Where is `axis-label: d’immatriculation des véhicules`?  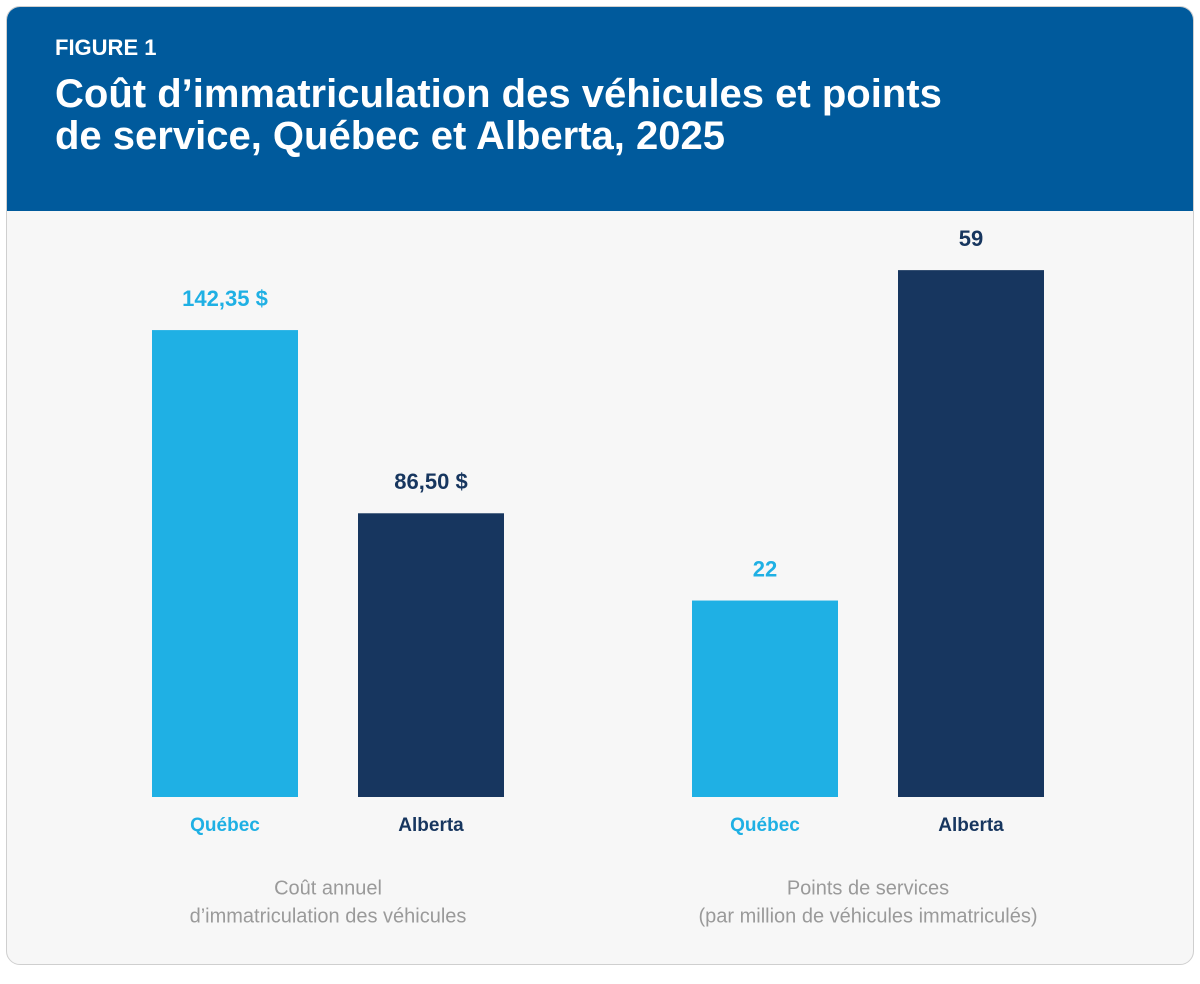
axis-label: d’immatriculation des véhicules is located at coordinates (328, 916).